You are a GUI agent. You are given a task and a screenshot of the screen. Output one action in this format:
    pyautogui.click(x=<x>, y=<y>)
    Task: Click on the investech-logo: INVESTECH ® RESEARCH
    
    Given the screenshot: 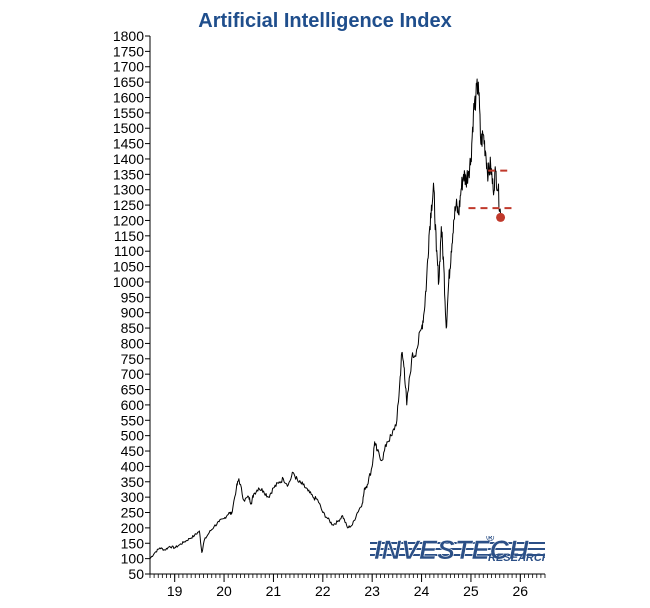 What is the action you would take?
    pyautogui.click(x=457, y=550)
    